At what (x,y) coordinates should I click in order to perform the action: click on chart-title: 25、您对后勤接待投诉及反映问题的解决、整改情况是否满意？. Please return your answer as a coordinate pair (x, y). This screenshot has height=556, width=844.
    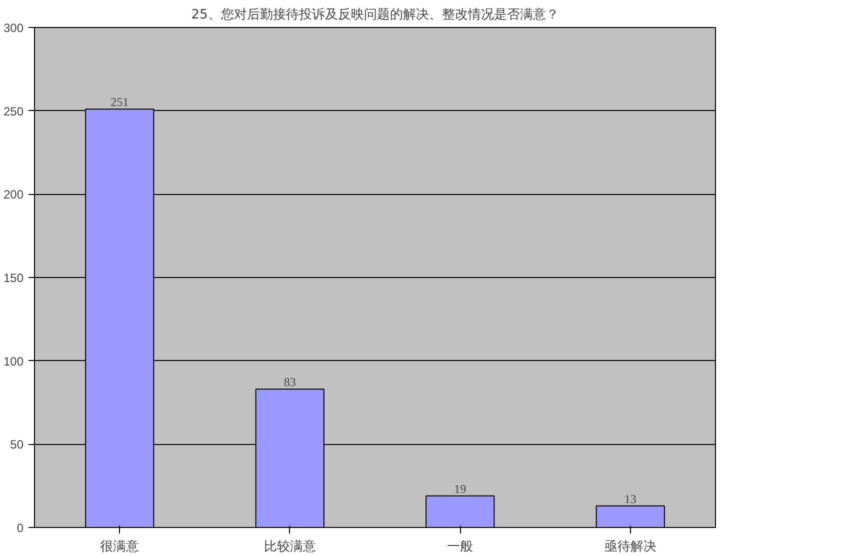
    Looking at the image, I should click on (375, 15).